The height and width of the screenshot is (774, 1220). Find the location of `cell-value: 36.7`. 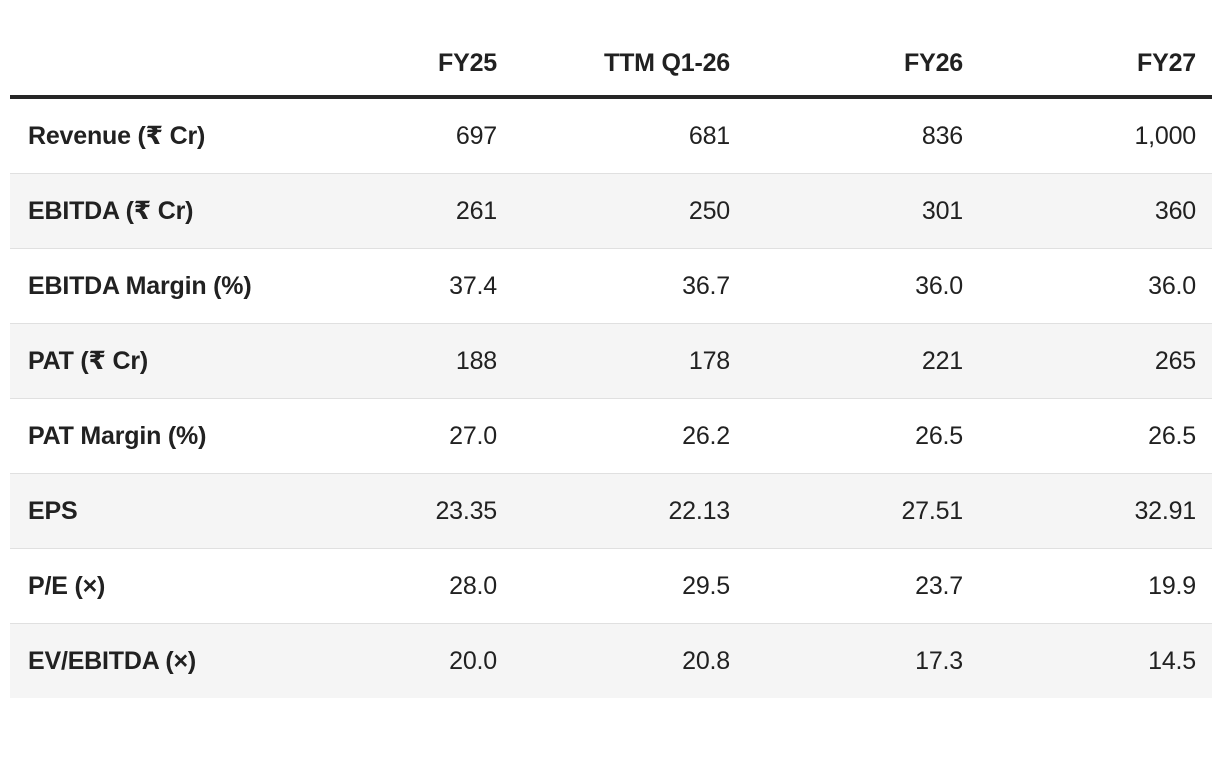

cell-value: 36.7 is located at coordinates (706, 286).